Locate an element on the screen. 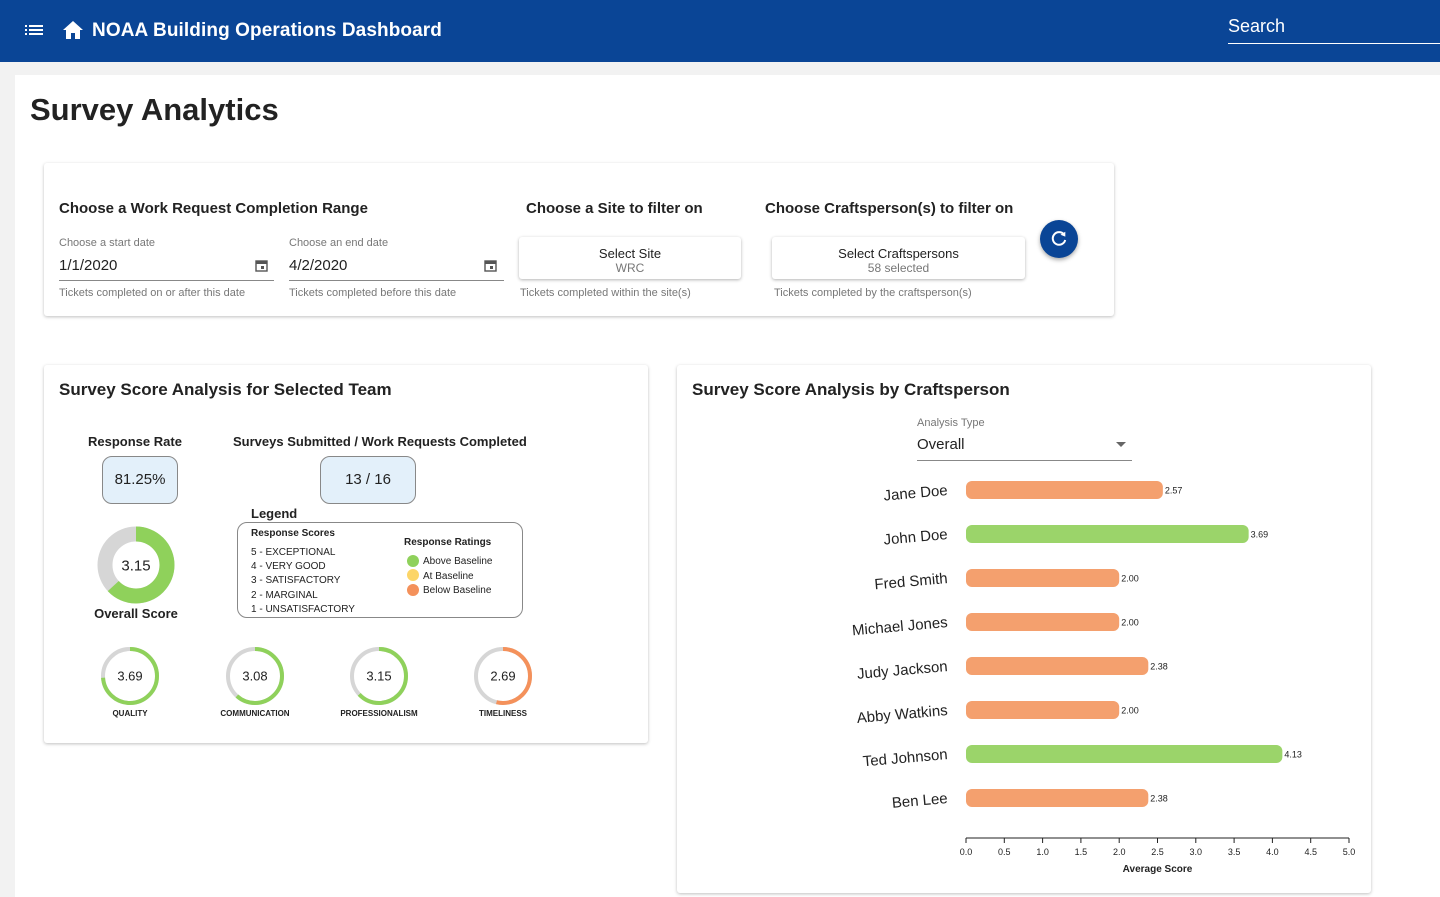  app-title: NOAA Building Operations Dashboard is located at coordinates (267, 30).